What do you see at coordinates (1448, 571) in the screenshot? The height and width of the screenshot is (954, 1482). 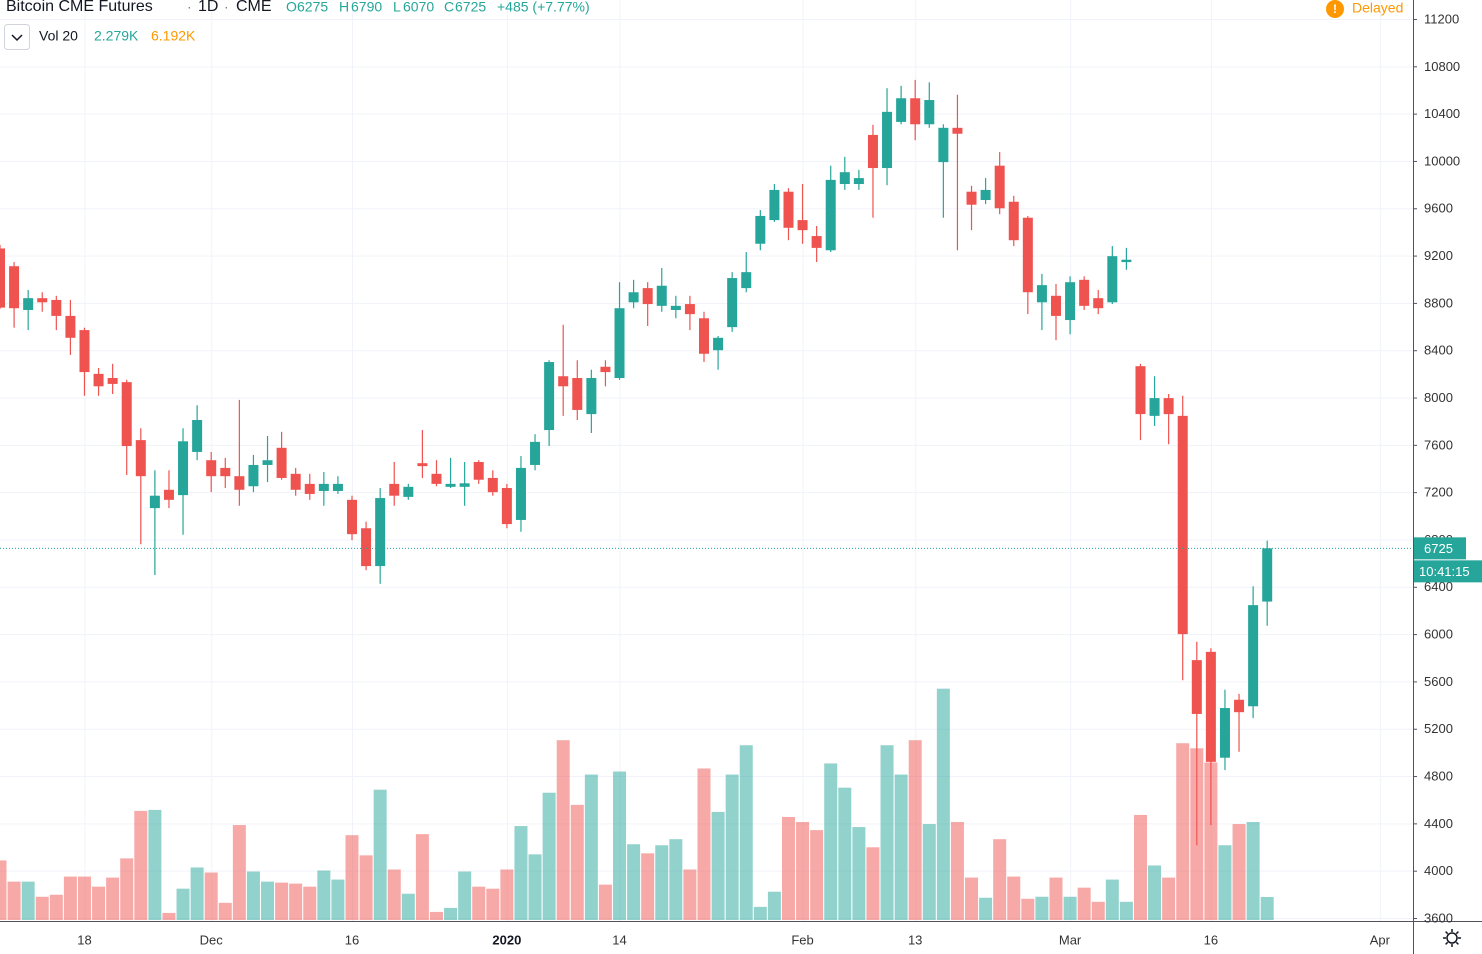 I see `countdown-box` at bounding box center [1448, 571].